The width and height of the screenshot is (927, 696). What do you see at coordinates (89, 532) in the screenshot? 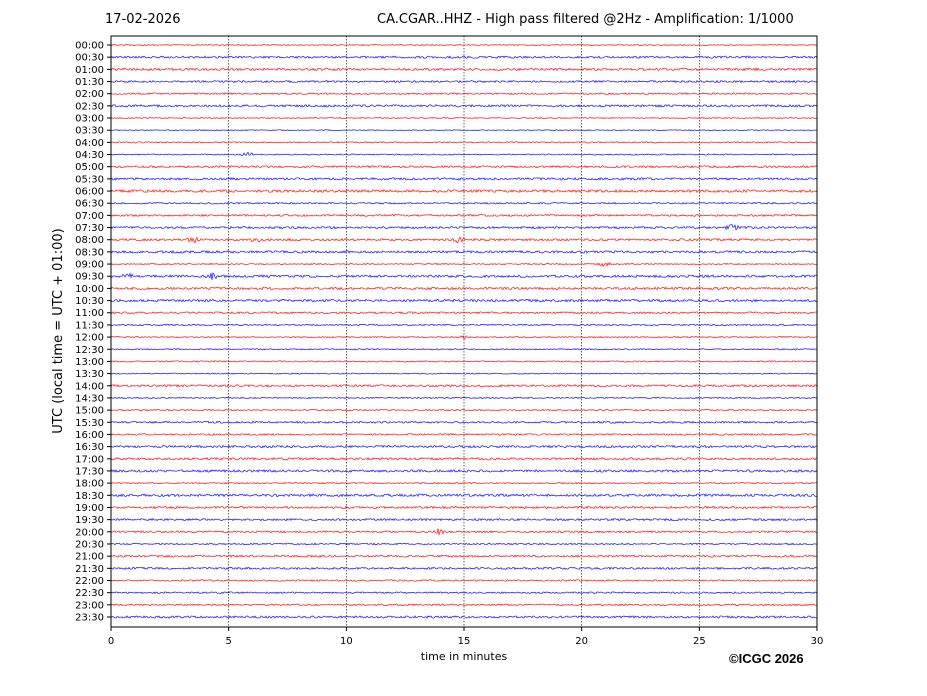
I see `y-tick-label: 20:00` at bounding box center [89, 532].